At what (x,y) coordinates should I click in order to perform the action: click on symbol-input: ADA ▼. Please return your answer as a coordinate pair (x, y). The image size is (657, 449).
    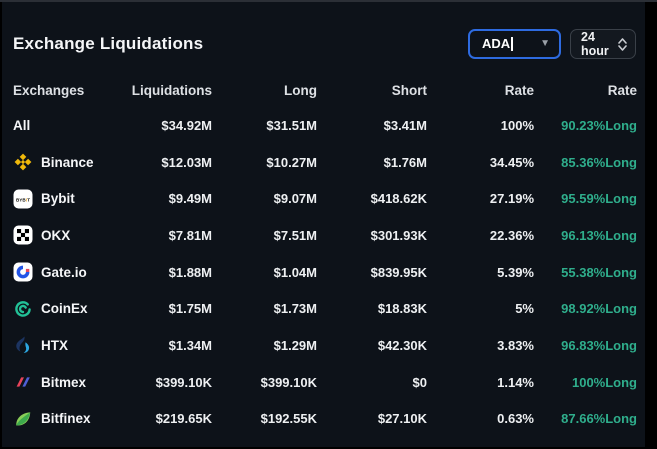
    Looking at the image, I should click on (514, 44).